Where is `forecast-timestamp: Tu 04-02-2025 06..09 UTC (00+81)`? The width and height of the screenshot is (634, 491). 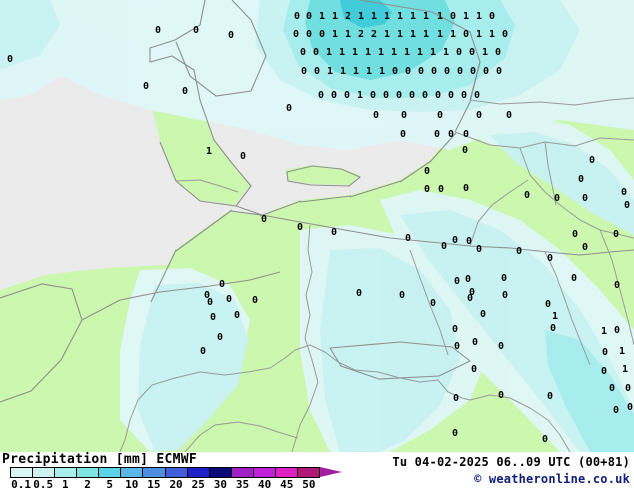
forecast-timestamp: Tu 04-02-2025 06..09 UTC (00+81) is located at coordinates (511, 462).